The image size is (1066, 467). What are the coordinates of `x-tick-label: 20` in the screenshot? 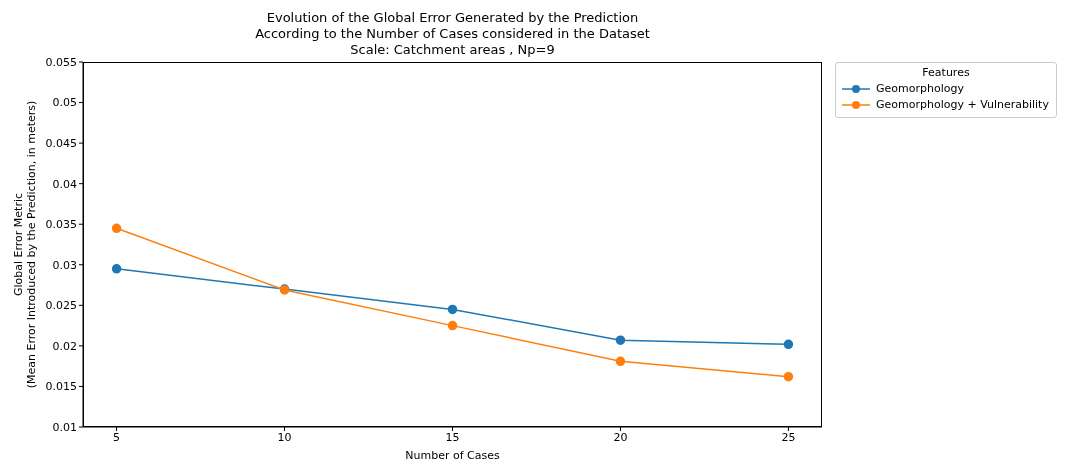 It's located at (620, 437).